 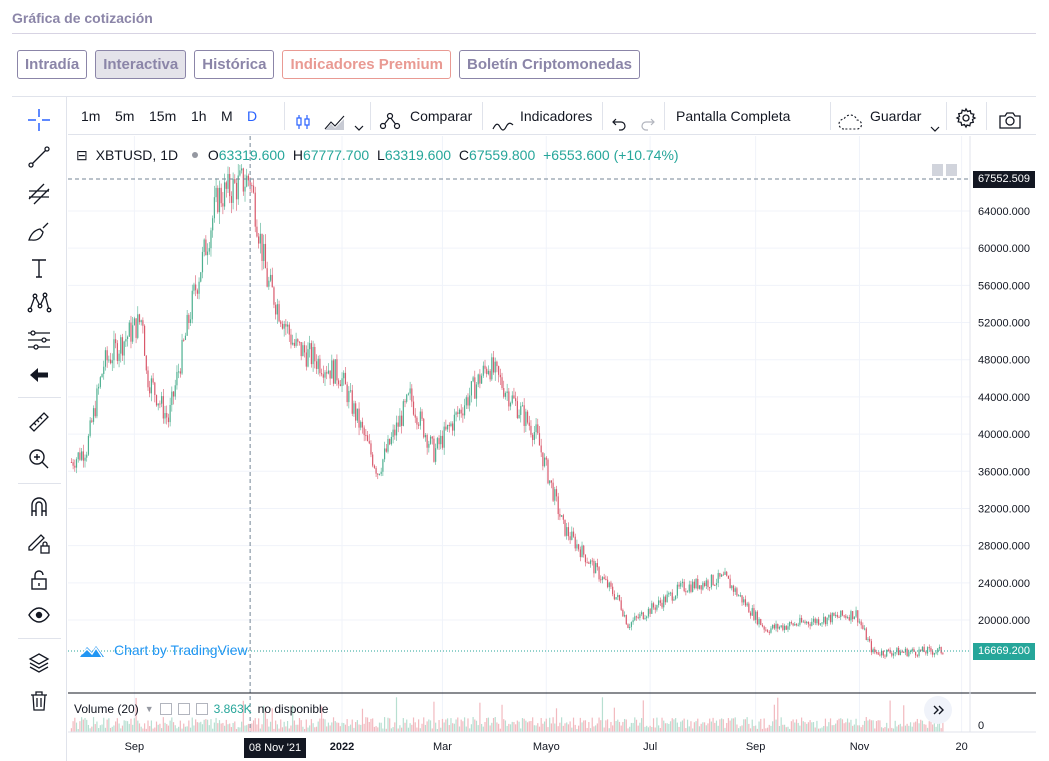 What do you see at coordinates (619, 119) in the screenshot?
I see `undo-icon` at bounding box center [619, 119].